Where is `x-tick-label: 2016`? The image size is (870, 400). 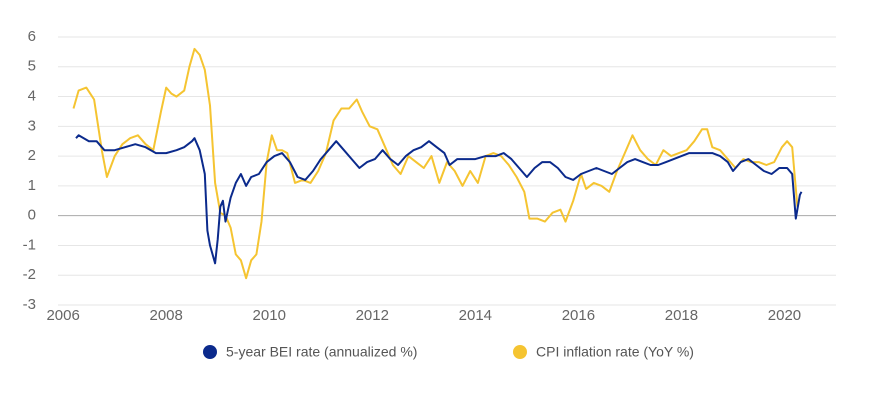
x-tick-label: 2016 is located at coordinates (578, 315).